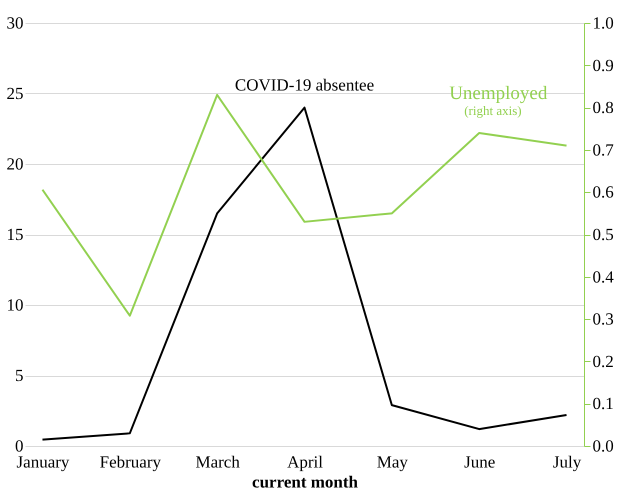 The height and width of the screenshot is (494, 622). Describe the element at coordinates (15, 305) in the screenshot. I see `y-tick-label: 10` at that location.